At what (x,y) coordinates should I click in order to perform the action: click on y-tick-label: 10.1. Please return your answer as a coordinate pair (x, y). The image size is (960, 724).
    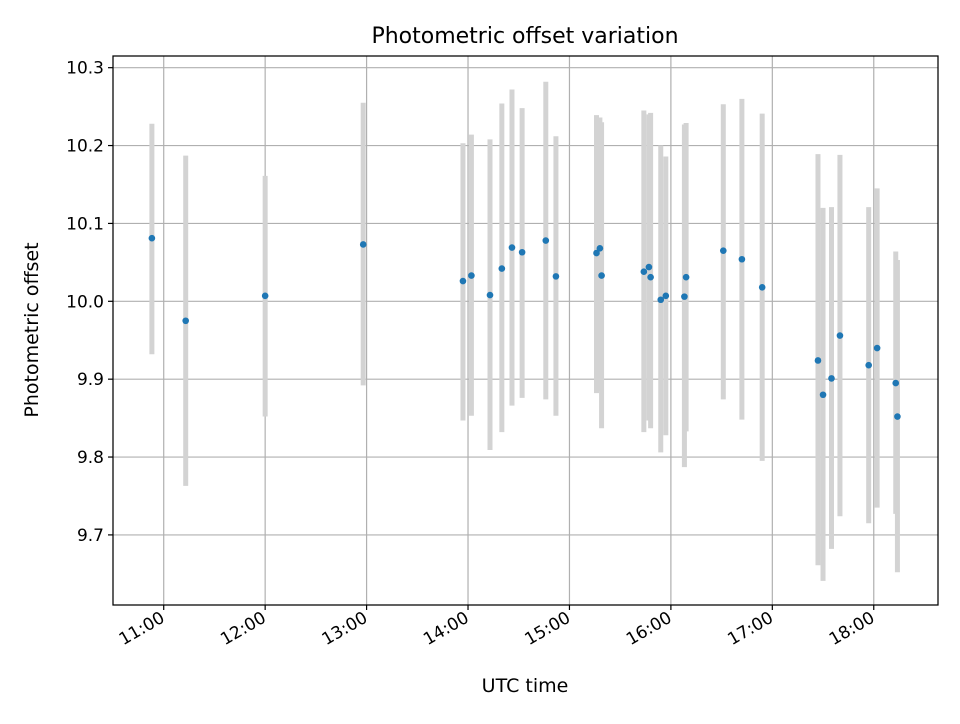
    Looking at the image, I should click on (85, 224).